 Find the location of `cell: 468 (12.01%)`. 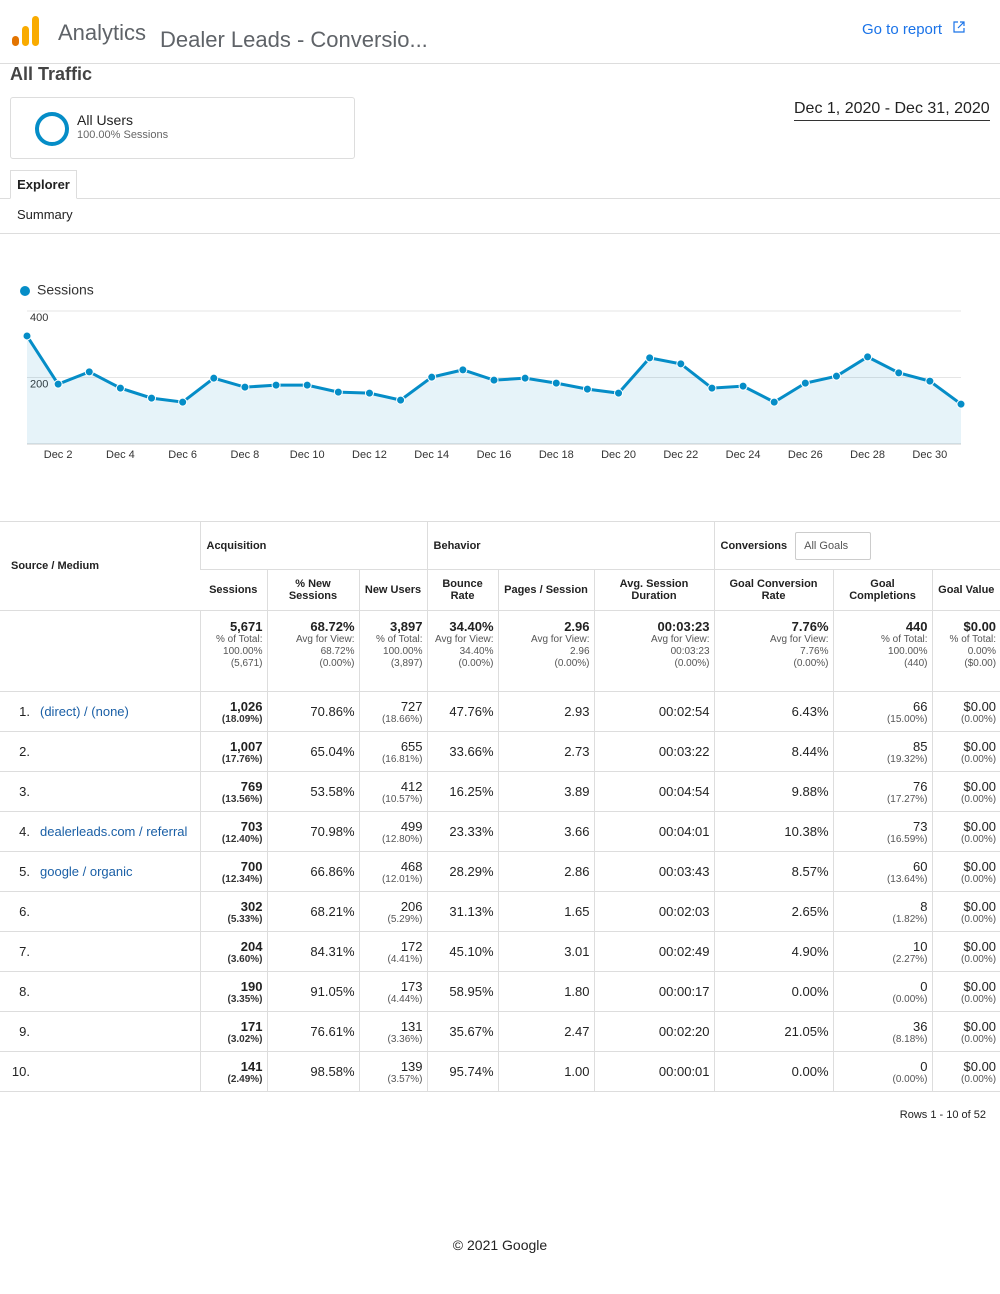

cell: 468 (12.01%) is located at coordinates (393, 871).